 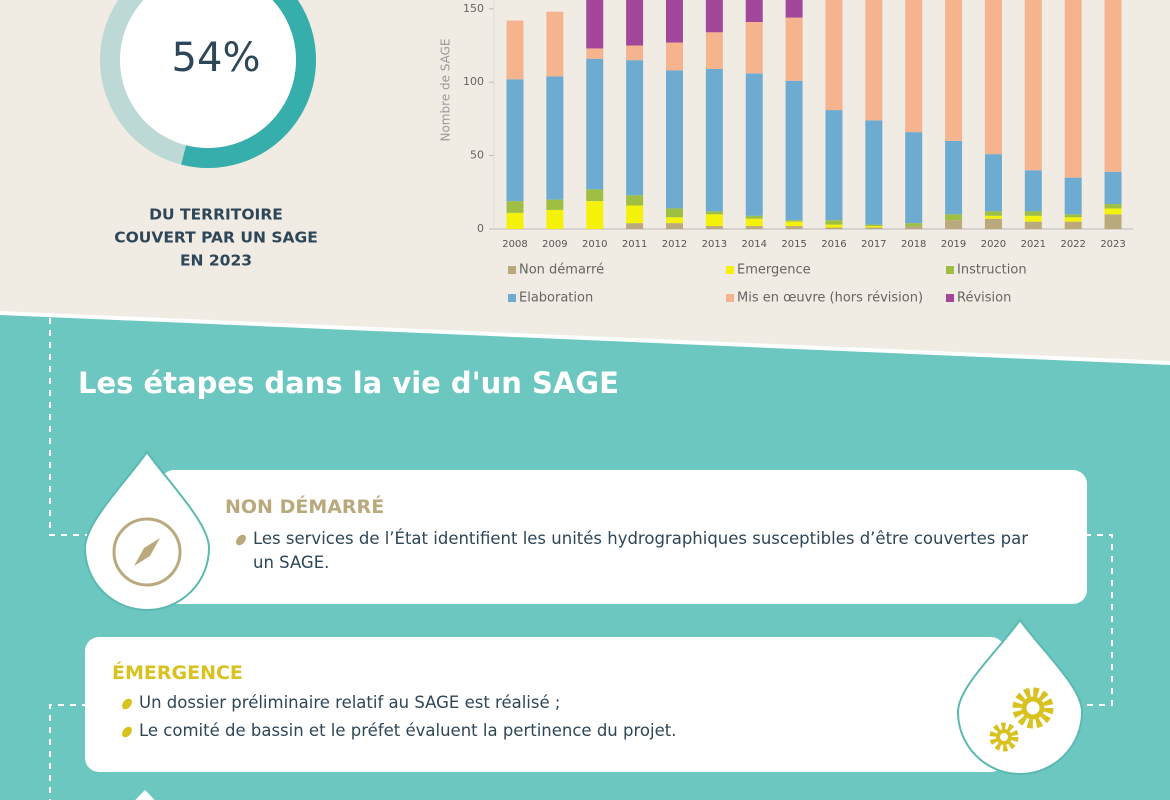 What do you see at coordinates (833, 244) in the screenshot?
I see `x-tick-label: 2016` at bounding box center [833, 244].